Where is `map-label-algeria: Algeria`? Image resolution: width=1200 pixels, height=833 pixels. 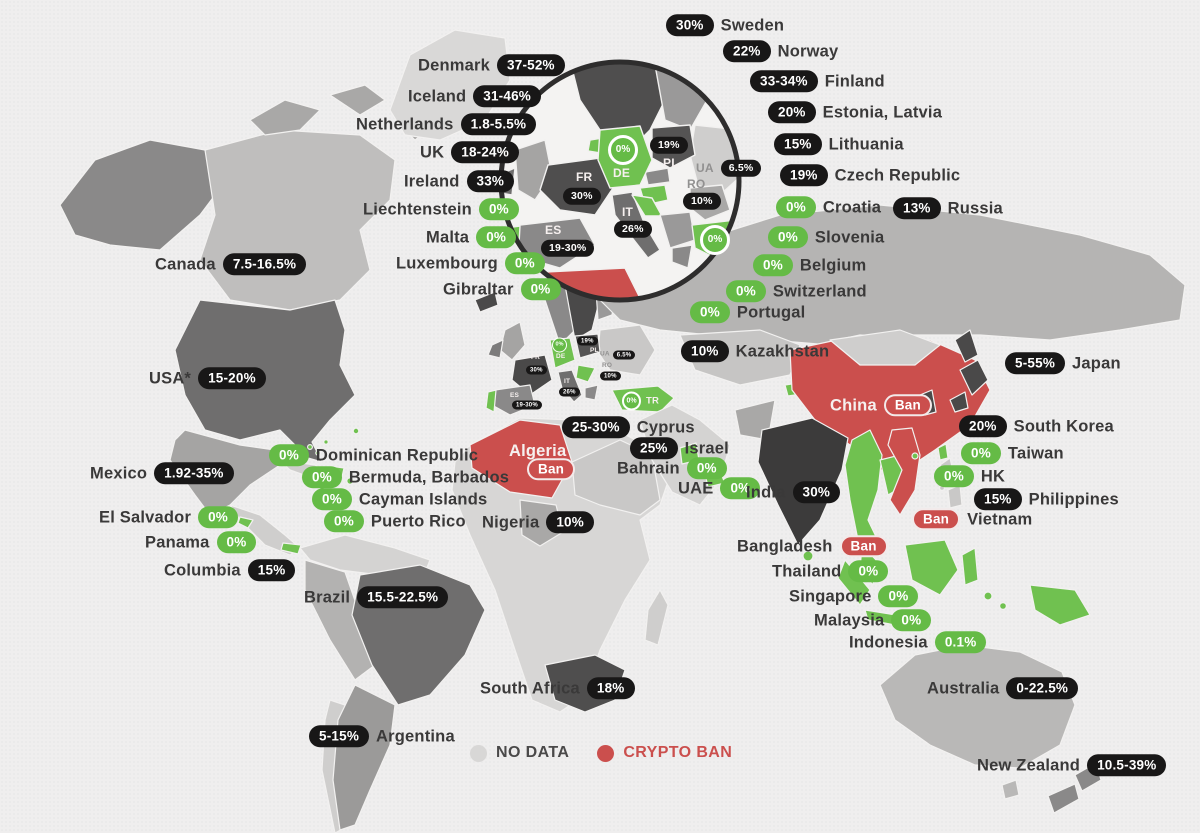
map-label-algeria: Algeria is located at coordinates (537, 451).